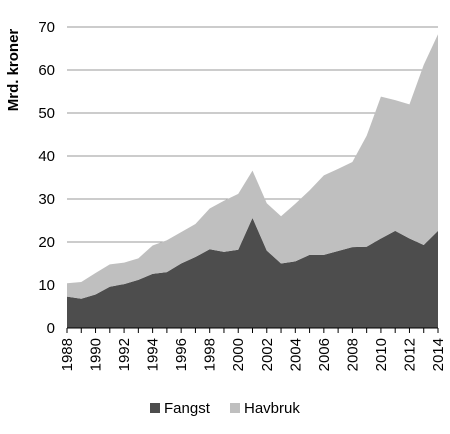 This screenshot has width=450, height=434. I want to click on x-tick-label: 1988, so click(67, 354).